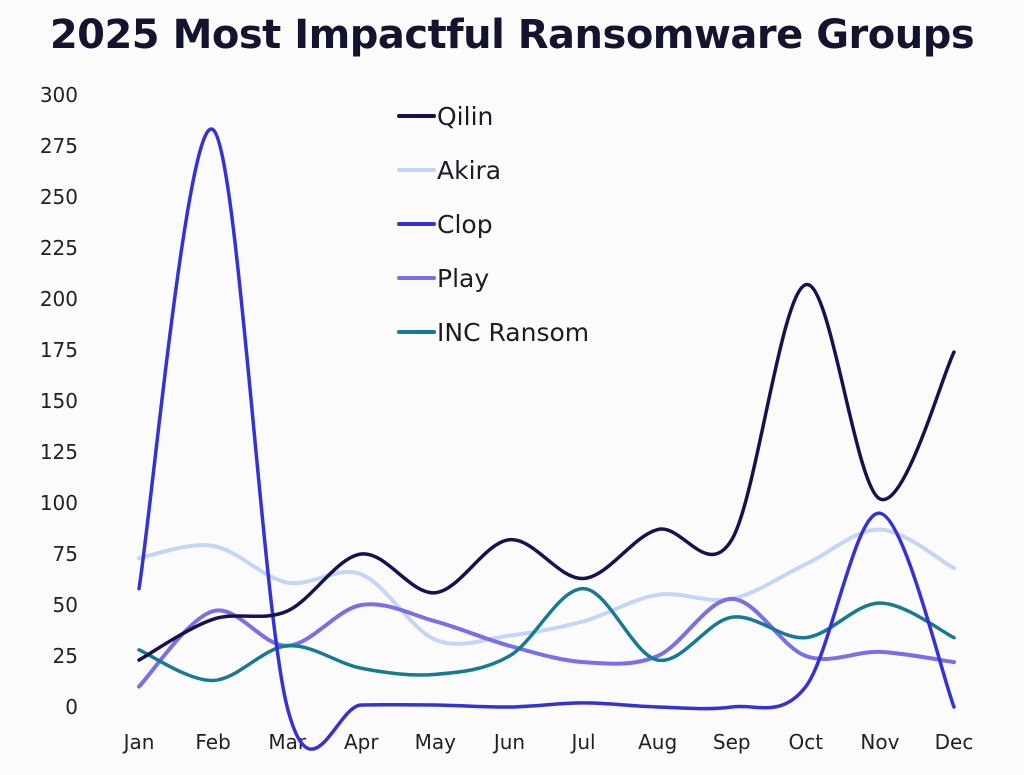 Image resolution: width=1024 pixels, height=775 pixels. What do you see at coordinates (212, 742) in the screenshot?
I see `x-tick-label: Feb` at bounding box center [212, 742].